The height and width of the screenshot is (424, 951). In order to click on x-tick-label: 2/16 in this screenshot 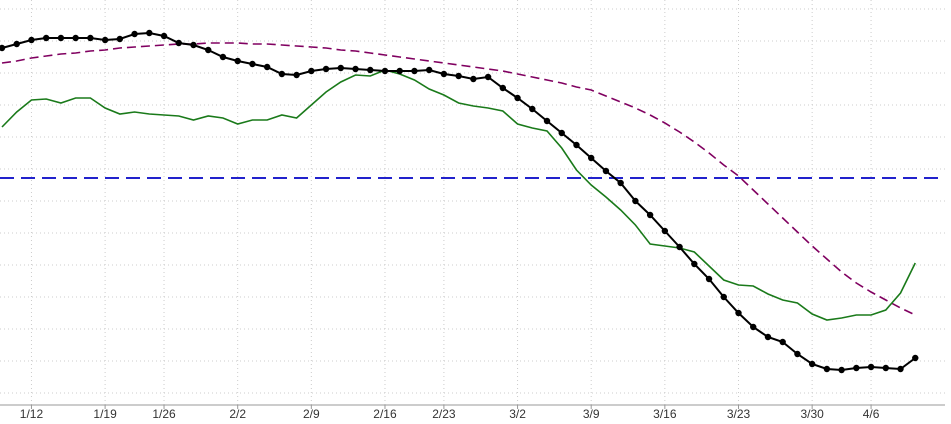, I will do `click(385, 414)`.